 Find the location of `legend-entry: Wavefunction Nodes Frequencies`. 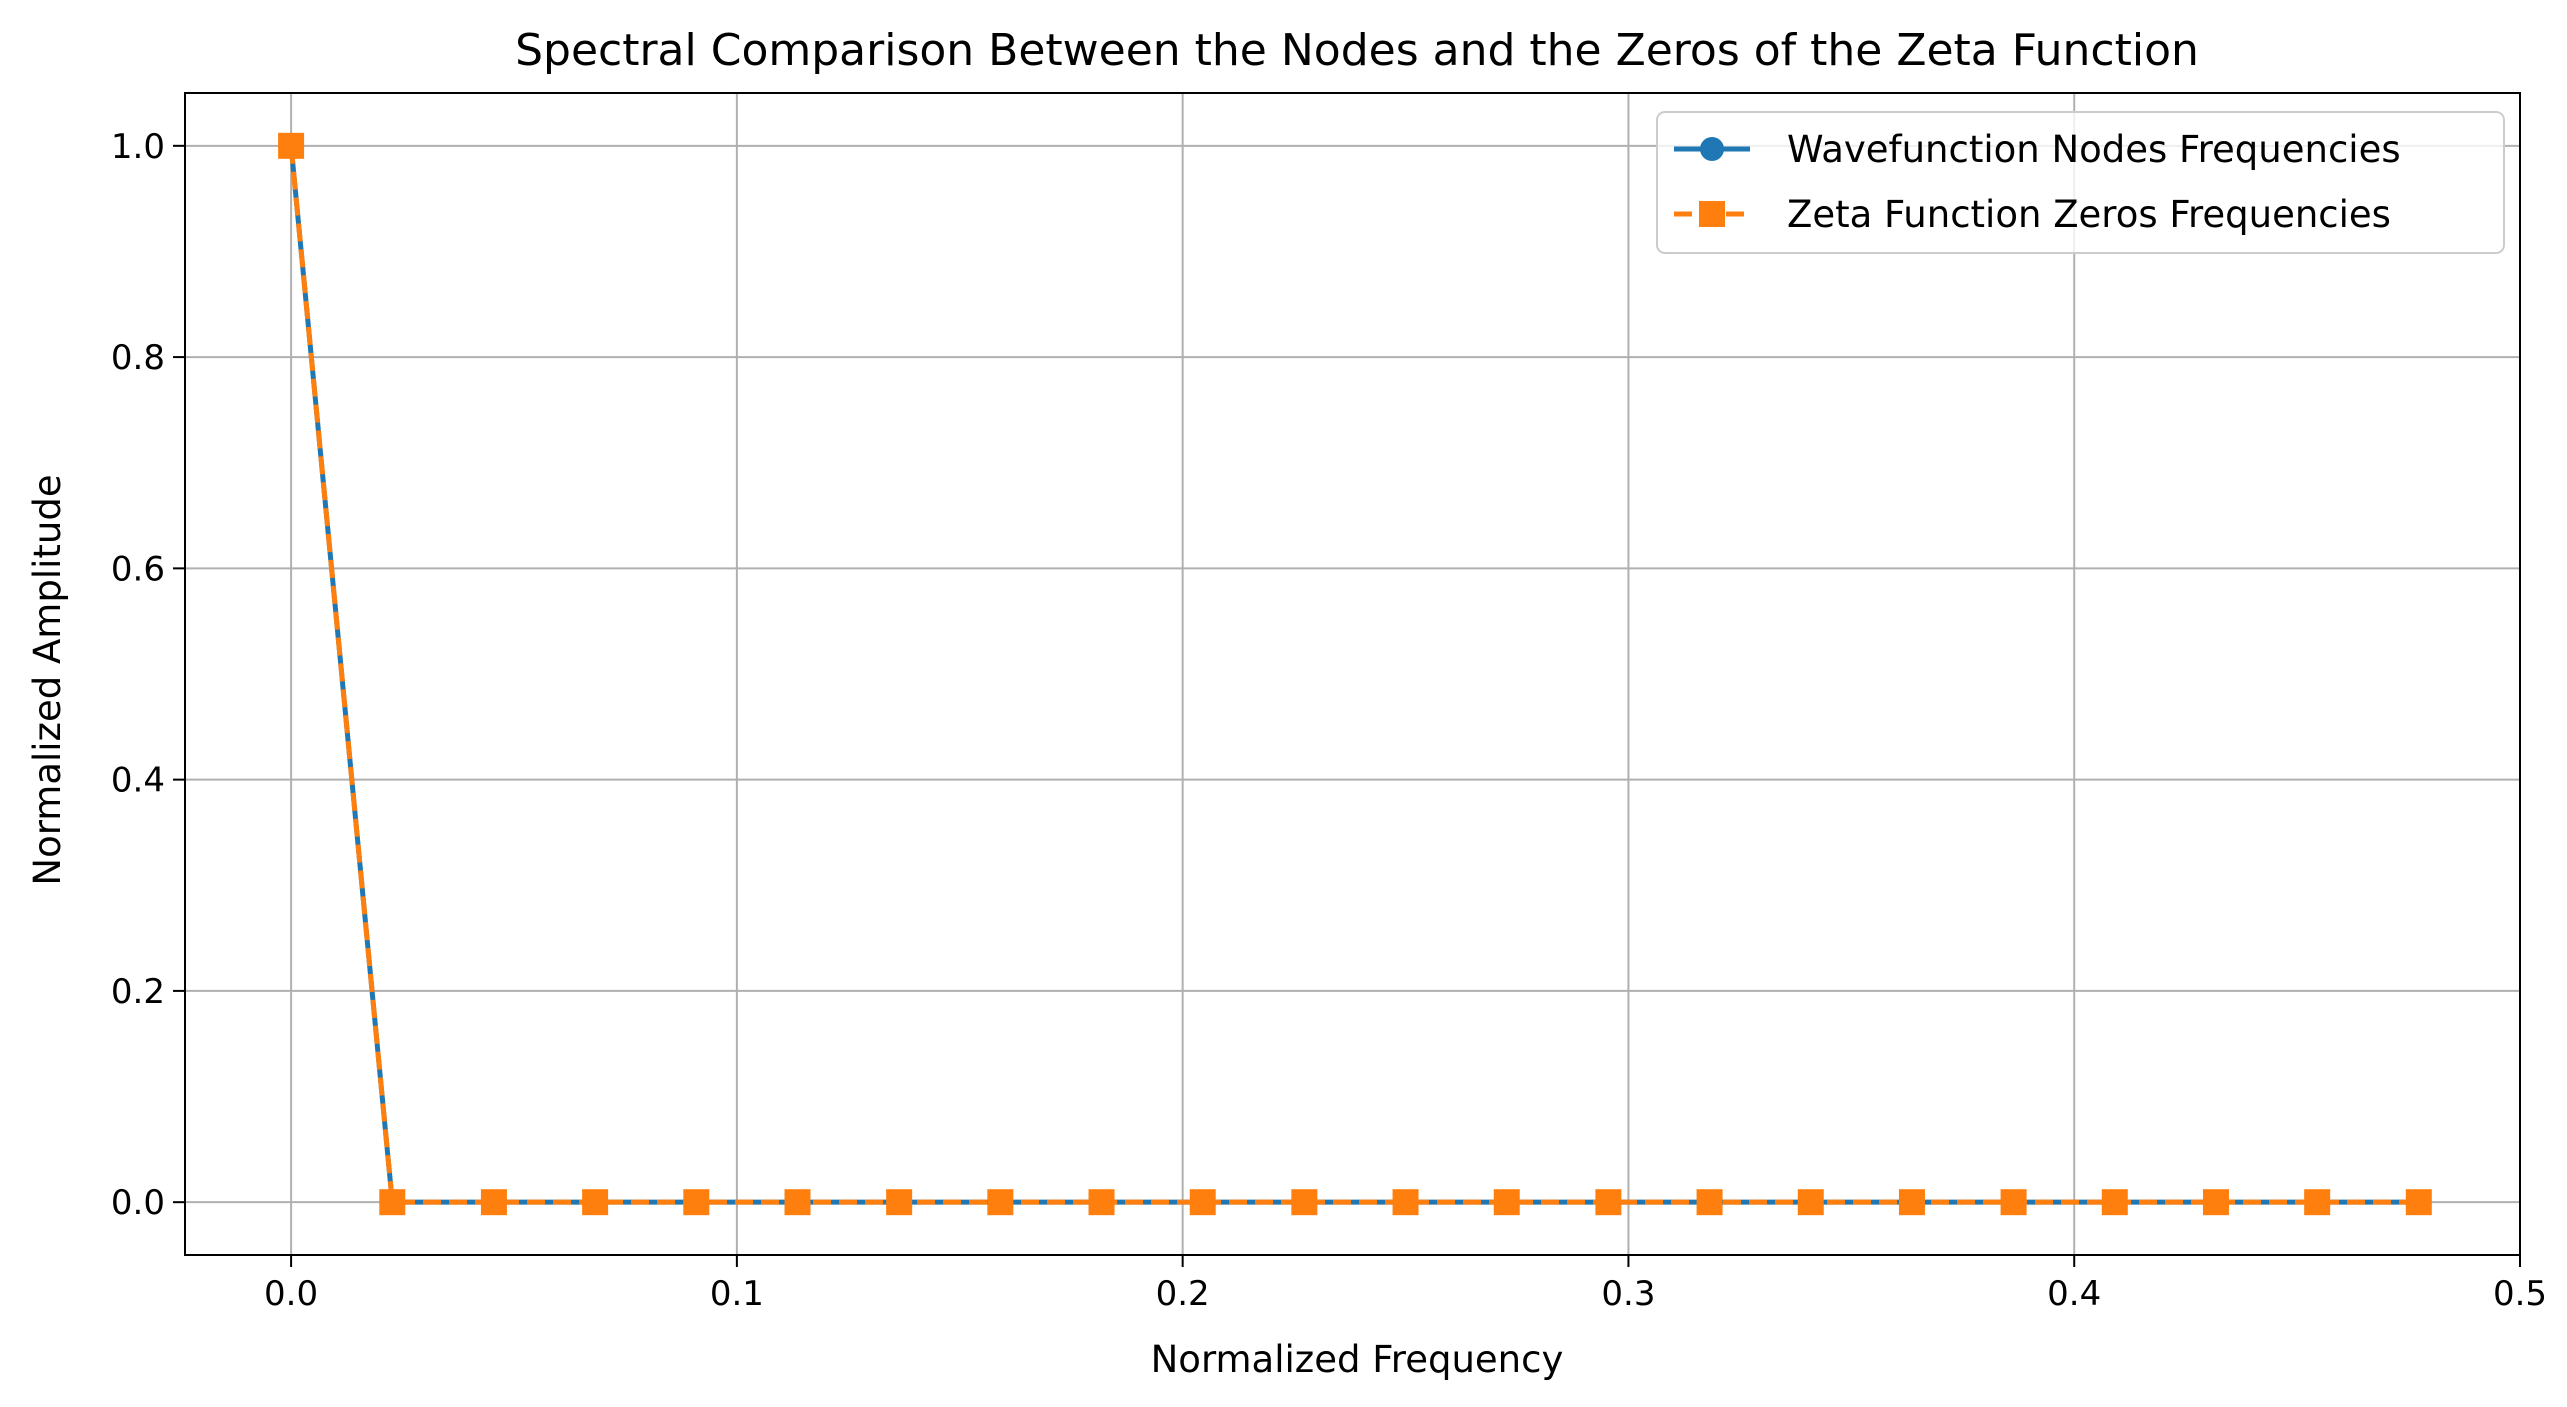

legend-entry: Wavefunction Nodes Frequencies is located at coordinates (2037, 149).